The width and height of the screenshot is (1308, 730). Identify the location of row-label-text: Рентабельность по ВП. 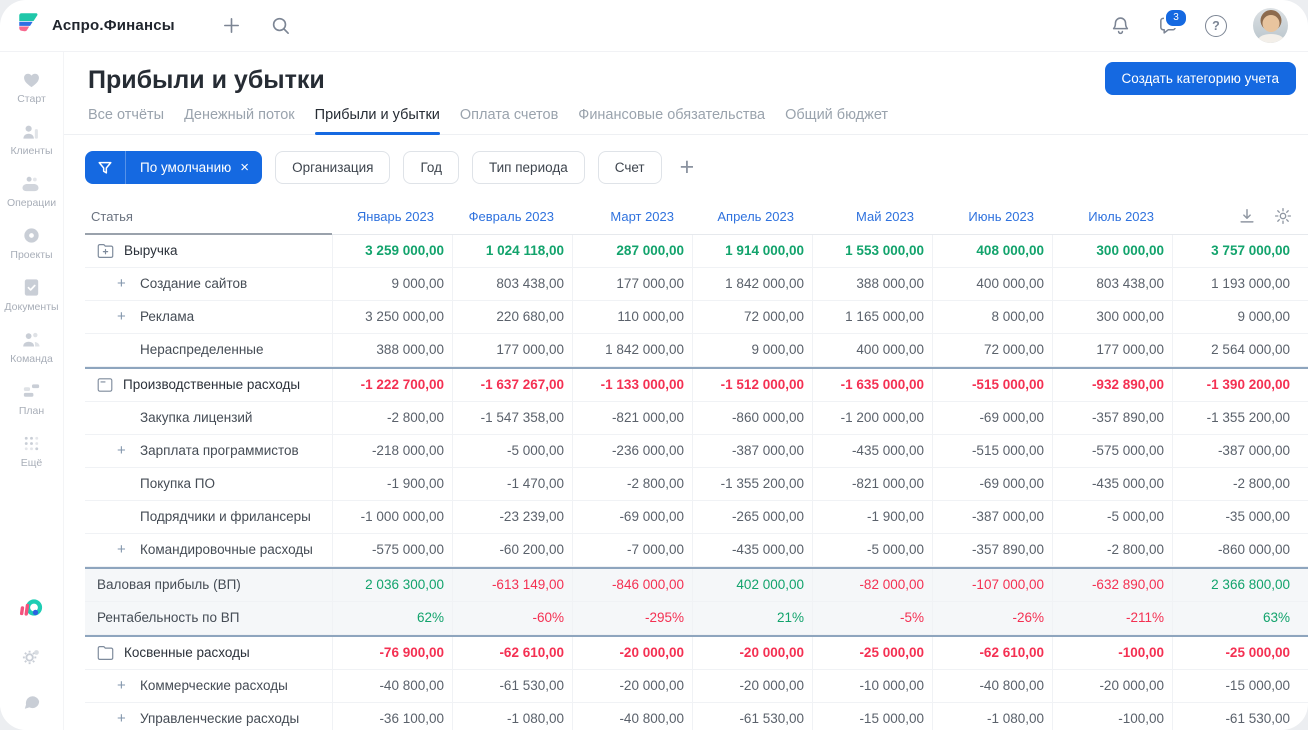
(168, 617).